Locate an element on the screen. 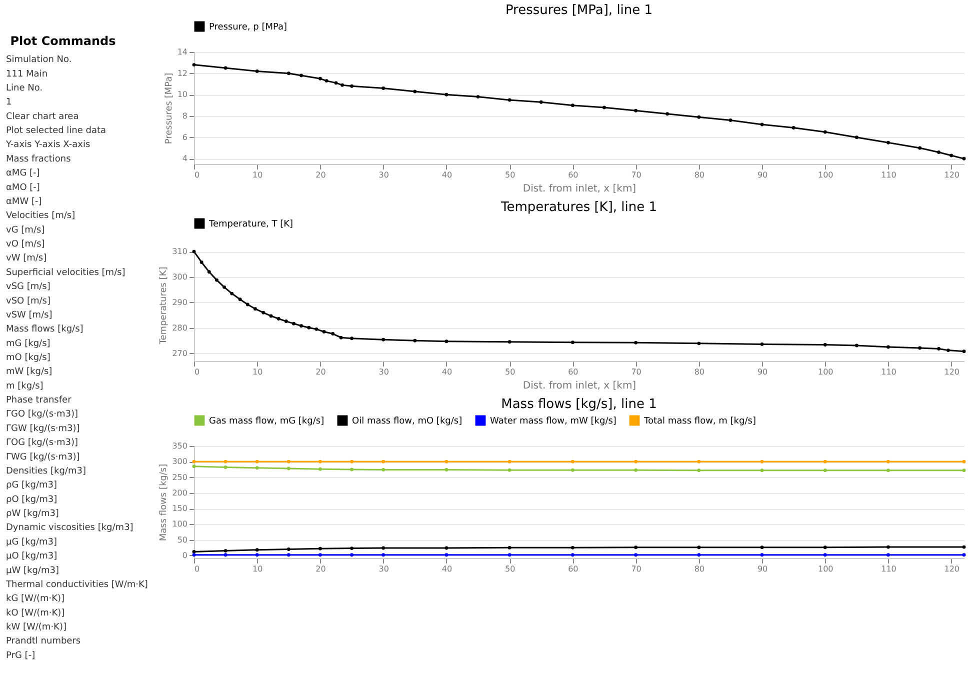 The height and width of the screenshot is (685, 971). x-tick-label: 110 is located at coordinates (888, 372).